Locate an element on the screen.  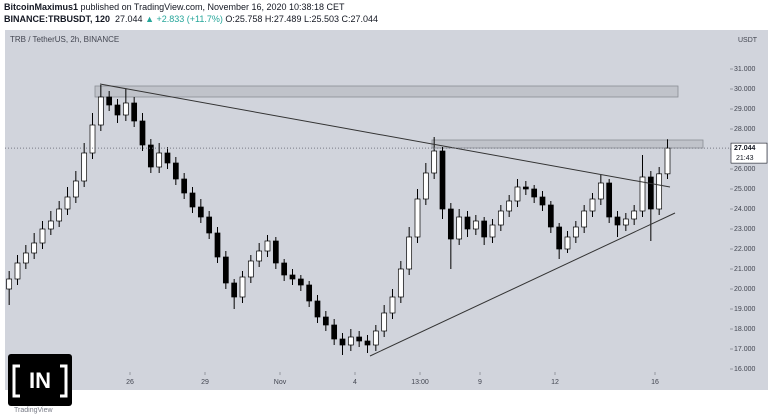
resistance-zone is located at coordinates (386, 91).